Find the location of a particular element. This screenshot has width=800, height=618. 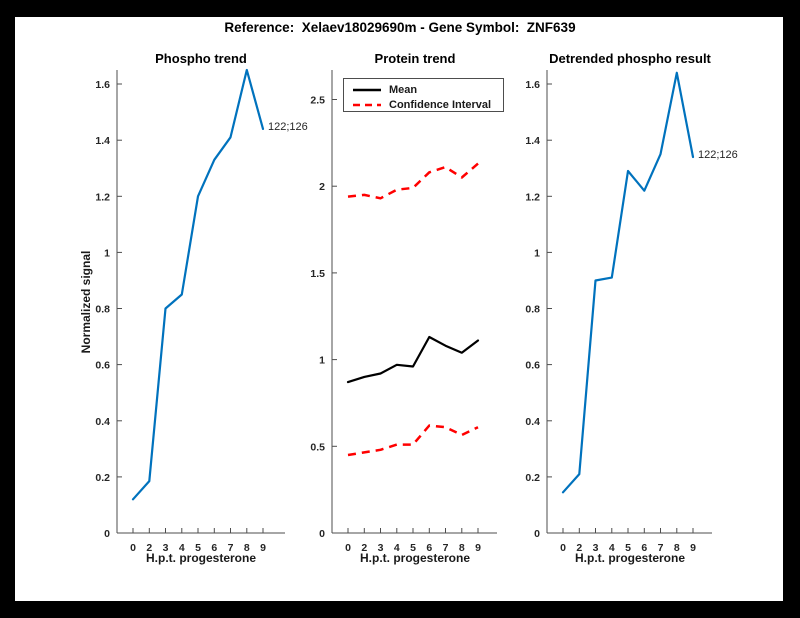

x-axis-label-3: H.p.t. progesterone is located at coordinates (630, 558).